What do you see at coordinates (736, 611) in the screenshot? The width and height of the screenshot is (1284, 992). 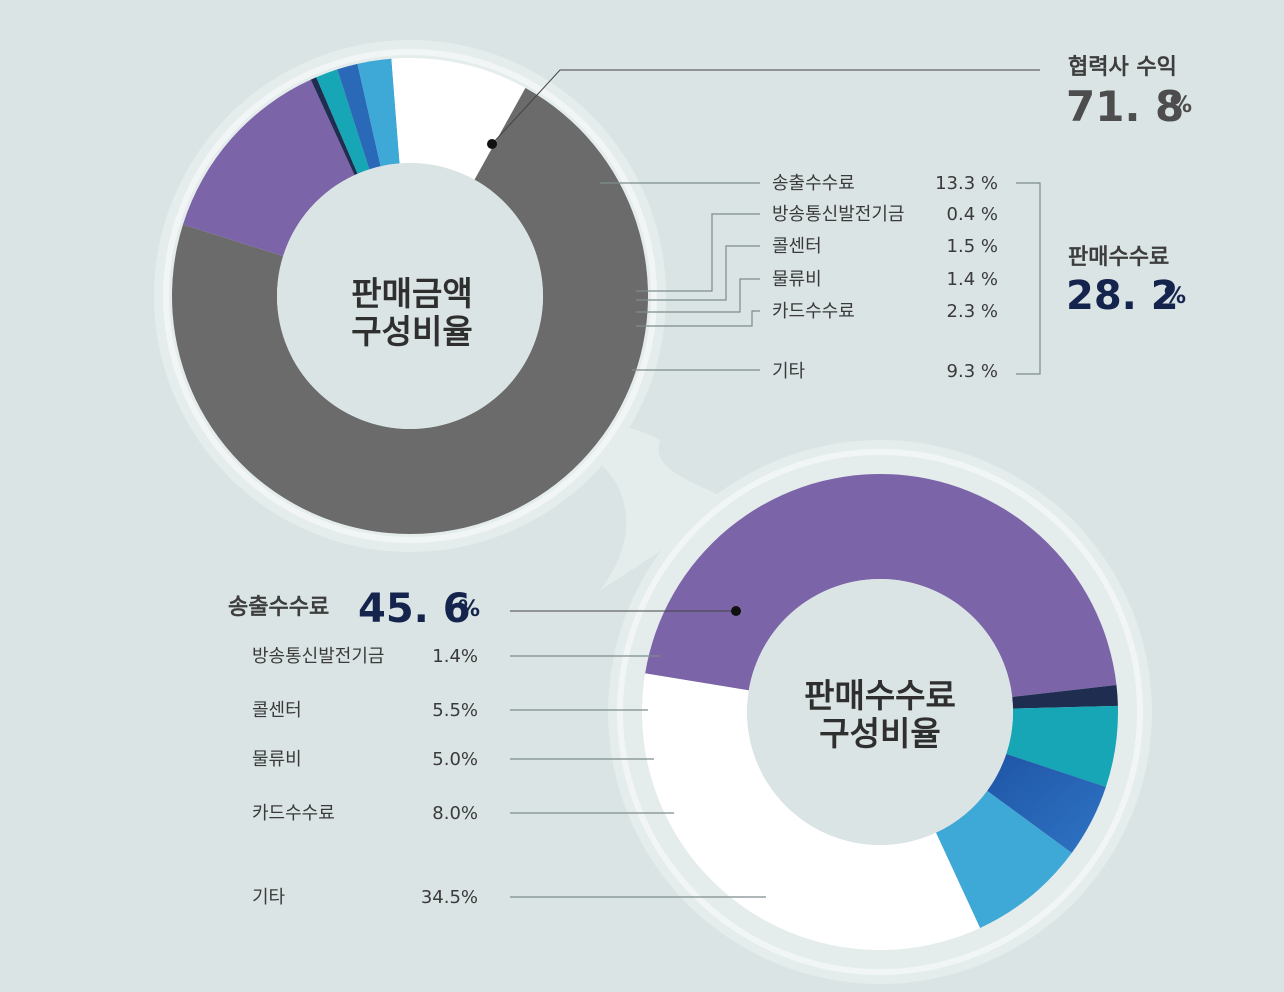 I see `pie2-main-dot` at bounding box center [736, 611].